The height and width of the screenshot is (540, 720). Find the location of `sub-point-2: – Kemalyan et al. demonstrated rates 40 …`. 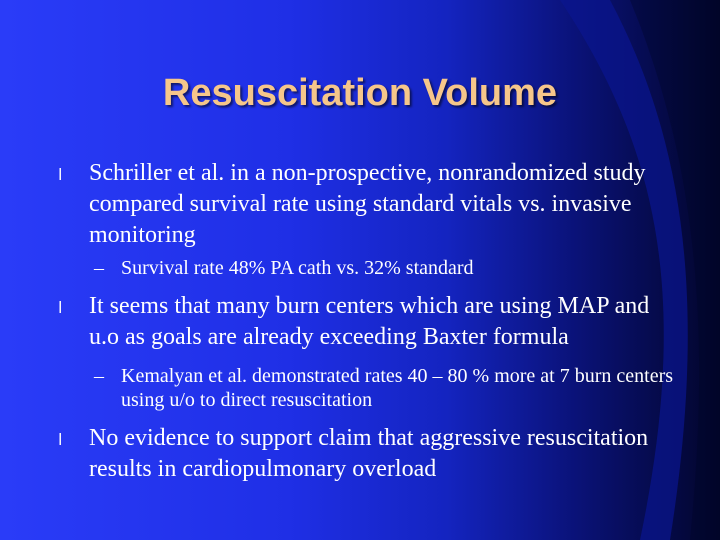

sub-point-2: – Kemalyan et al. demonstrated rates 40 … is located at coordinates (368, 388).